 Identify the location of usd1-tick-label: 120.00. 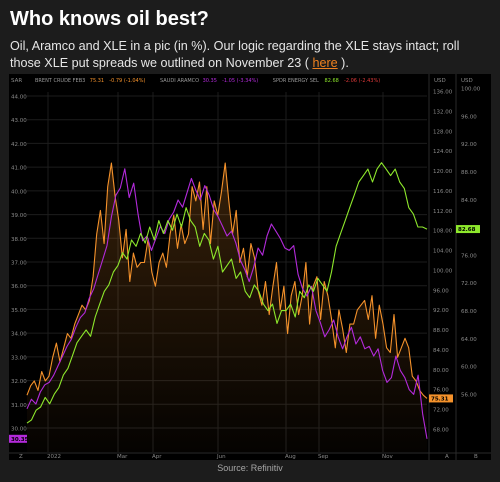
(443, 172).